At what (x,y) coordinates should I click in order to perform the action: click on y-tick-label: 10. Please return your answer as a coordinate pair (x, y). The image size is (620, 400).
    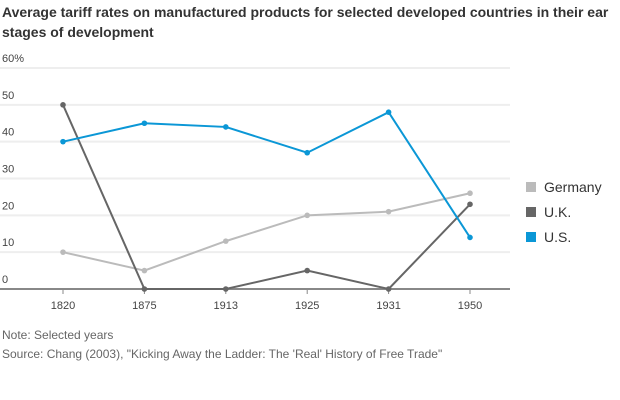
    Looking at the image, I should click on (8, 243).